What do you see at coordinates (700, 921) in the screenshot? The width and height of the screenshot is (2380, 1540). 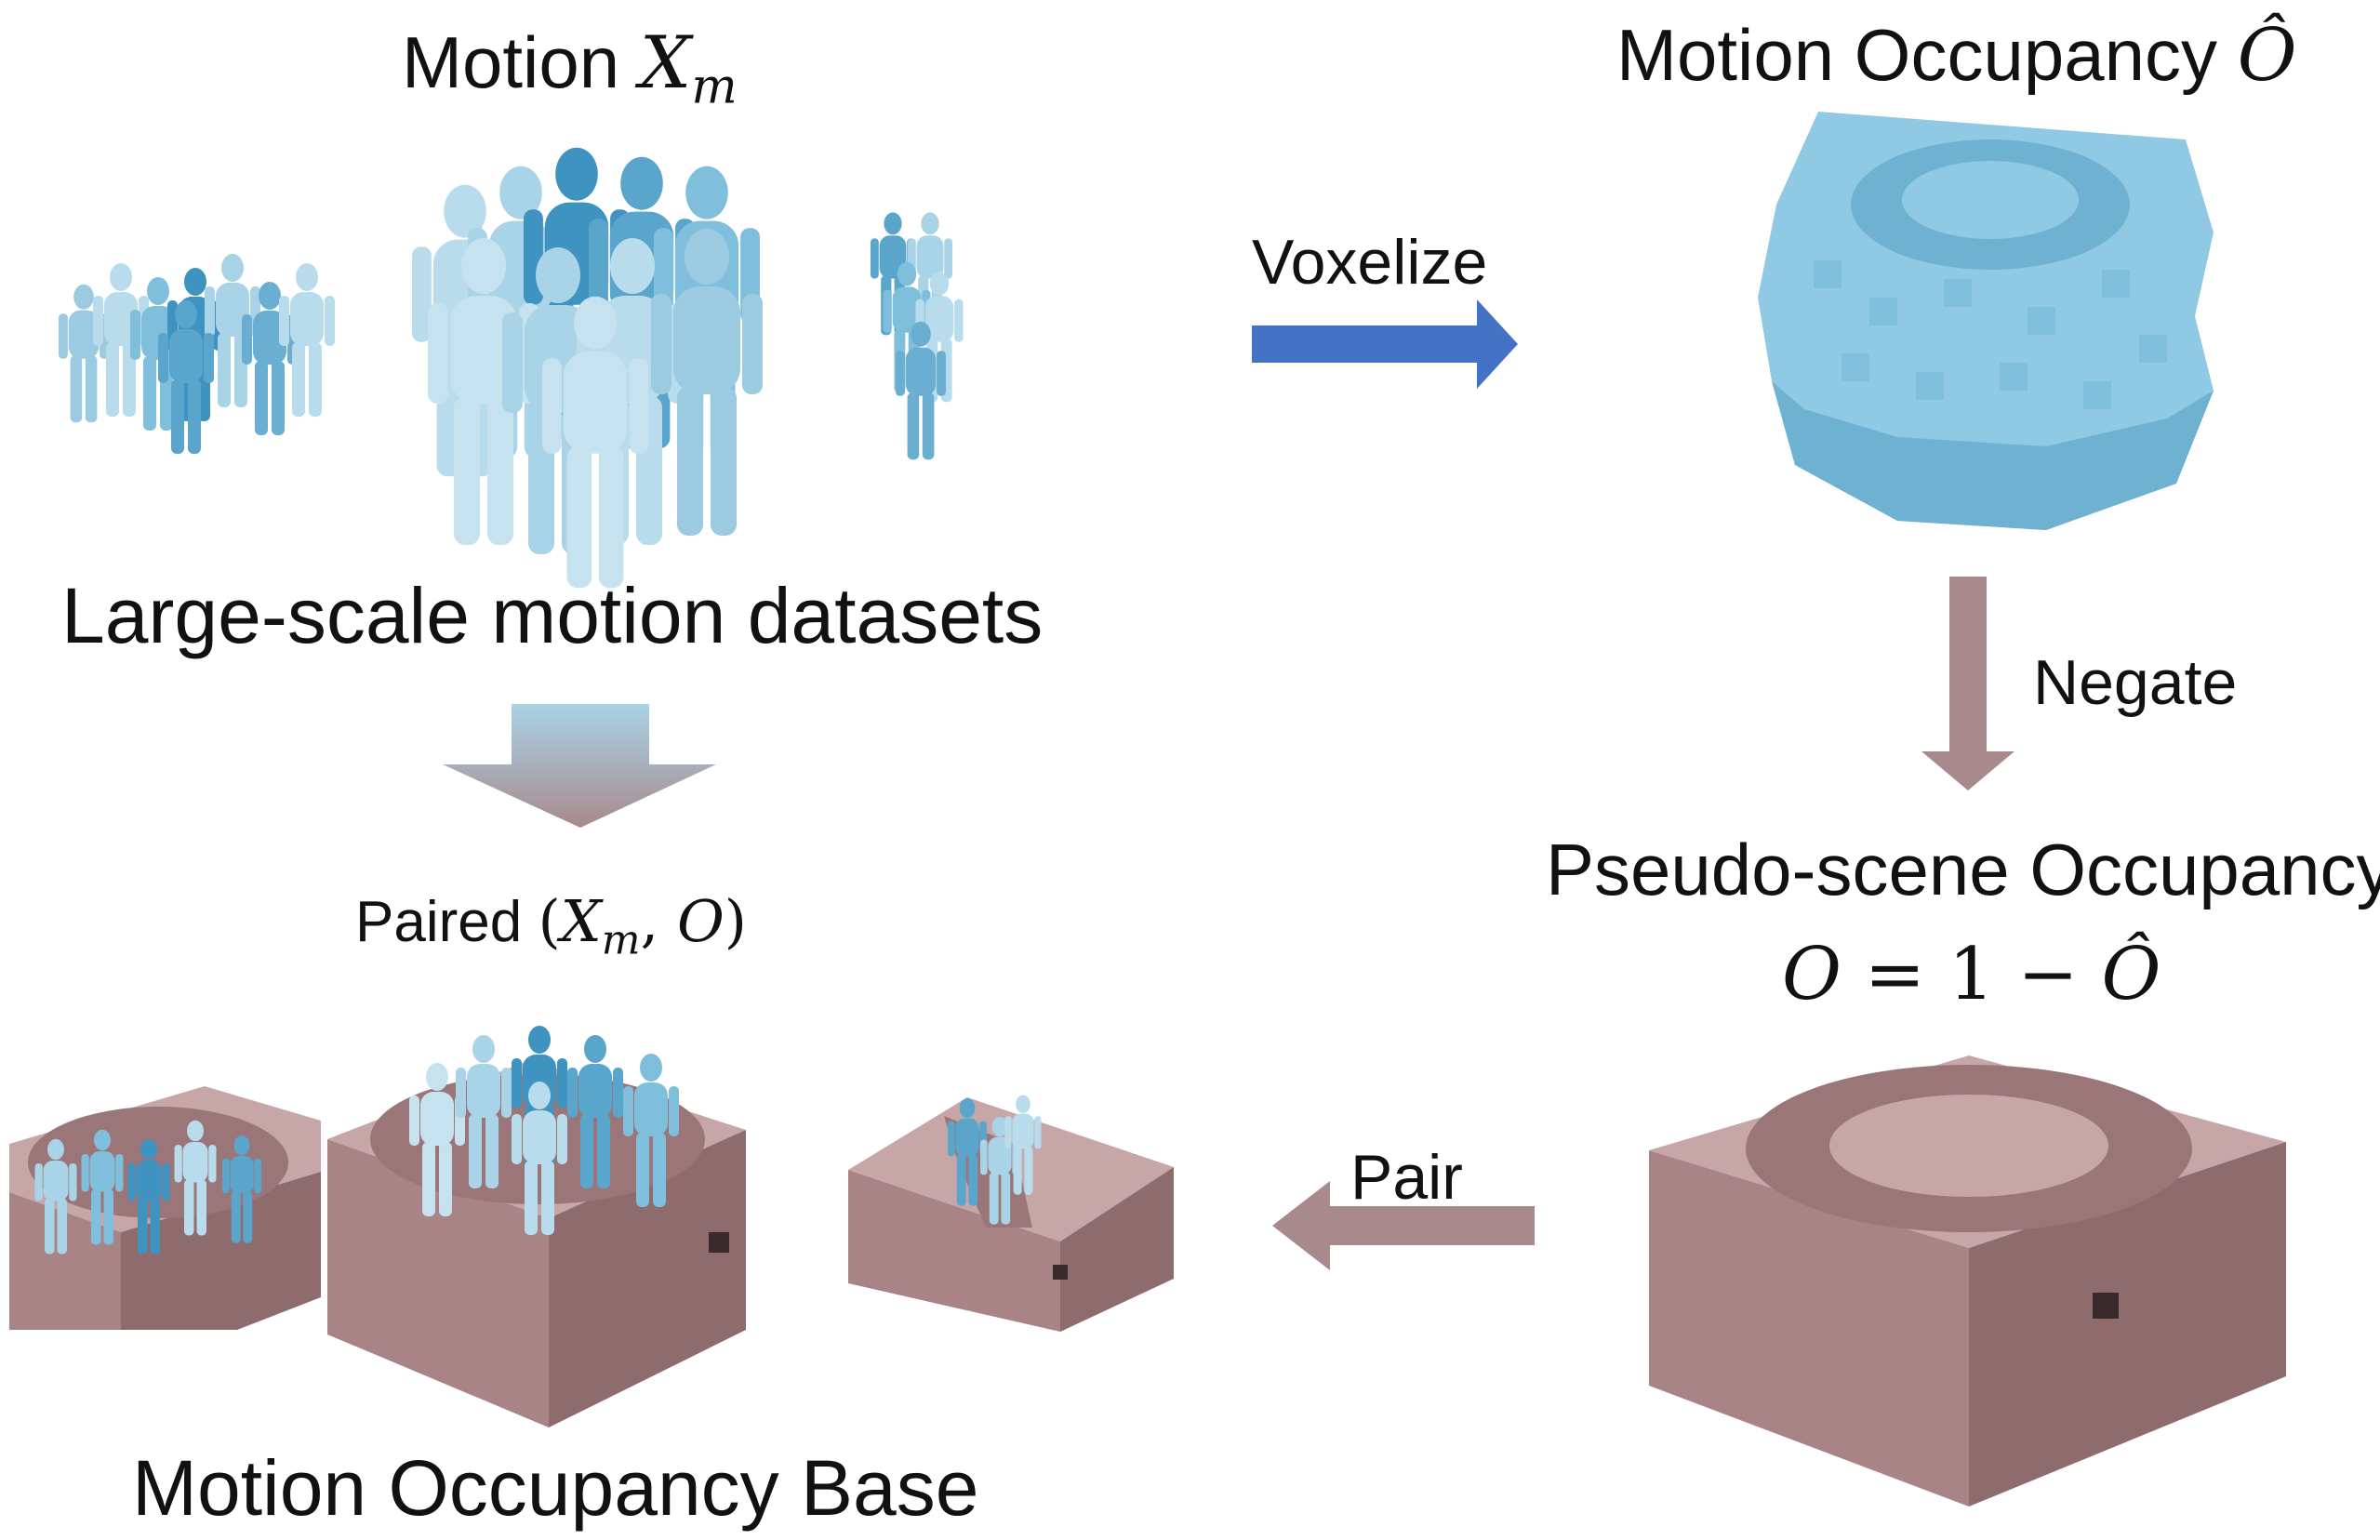 I see `paired-o: O` at bounding box center [700, 921].